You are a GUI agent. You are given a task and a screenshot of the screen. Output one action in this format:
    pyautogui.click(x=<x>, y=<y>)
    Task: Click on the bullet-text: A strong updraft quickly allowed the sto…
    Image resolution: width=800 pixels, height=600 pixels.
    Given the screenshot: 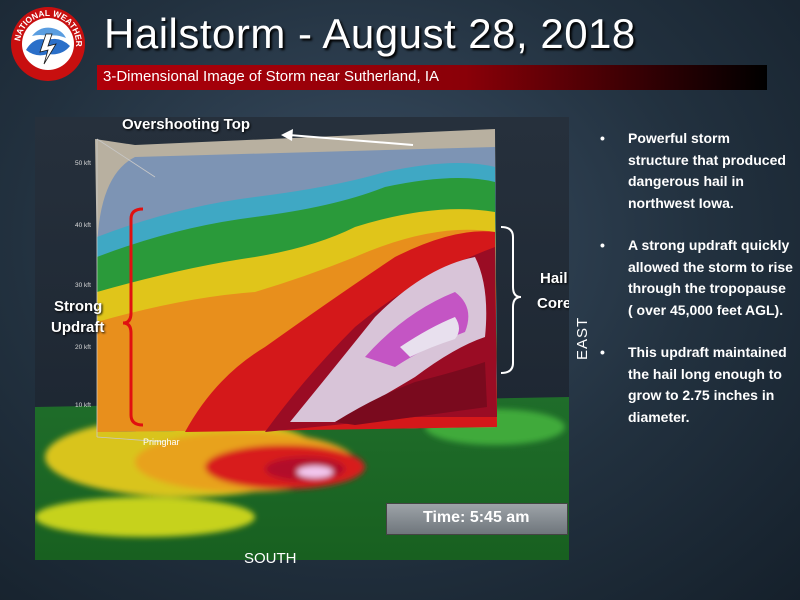 What is the action you would take?
    pyautogui.click(x=710, y=277)
    